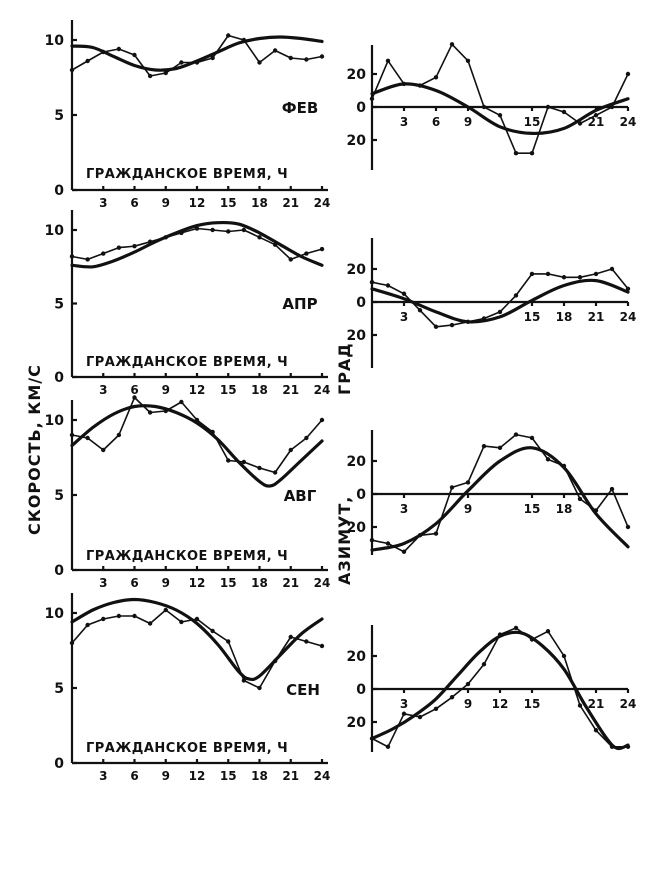 The height and width of the screenshot is (879, 671). Describe the element at coordinates (344, 368) in the screenshot. I see `azimuth-unit-label: ГРАД` at that location.